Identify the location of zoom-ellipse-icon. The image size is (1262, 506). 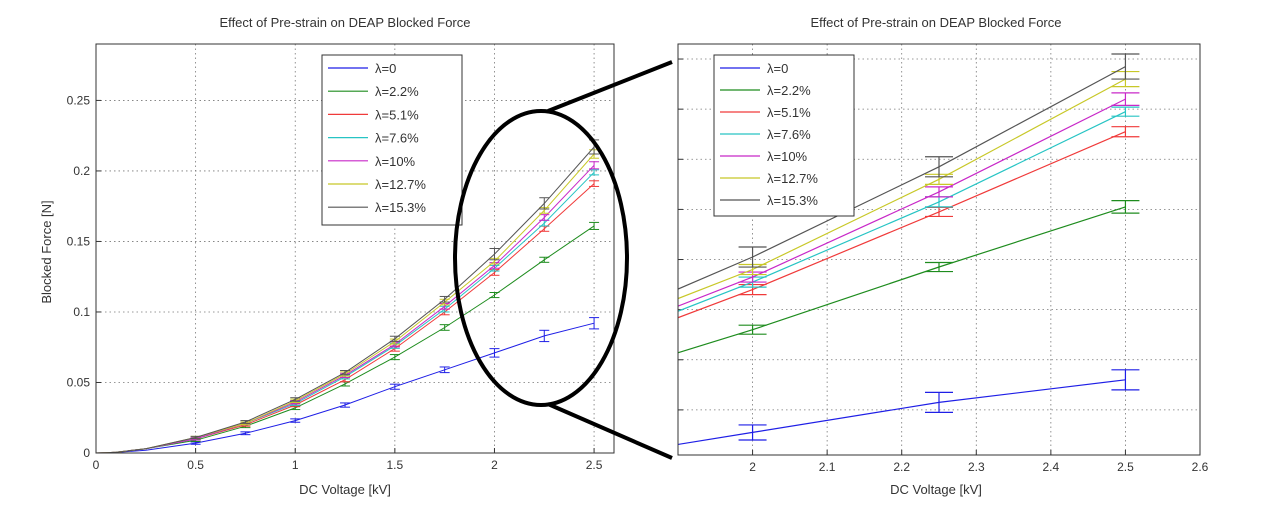
(563, 260).